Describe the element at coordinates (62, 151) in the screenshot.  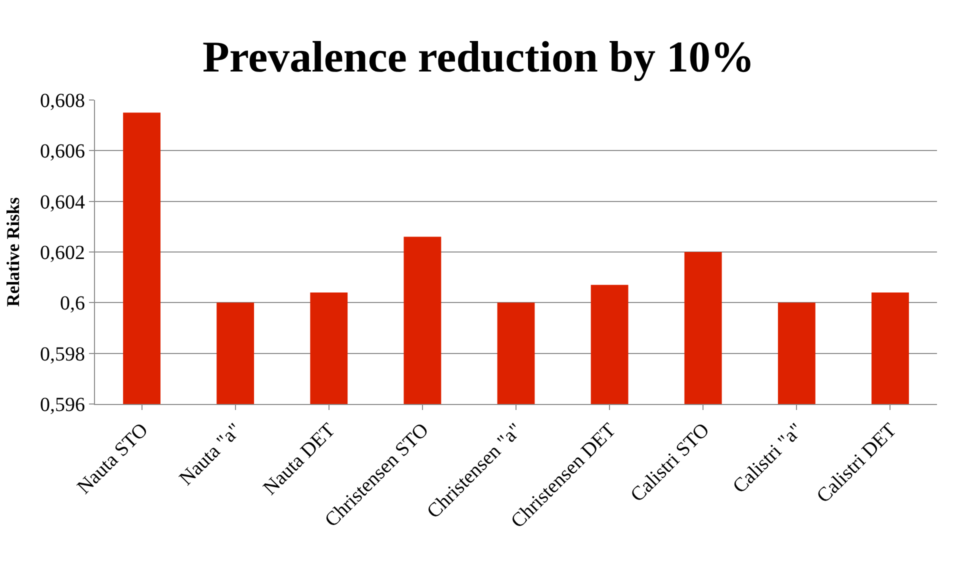
I see `y-tick-label: 0,606` at that location.